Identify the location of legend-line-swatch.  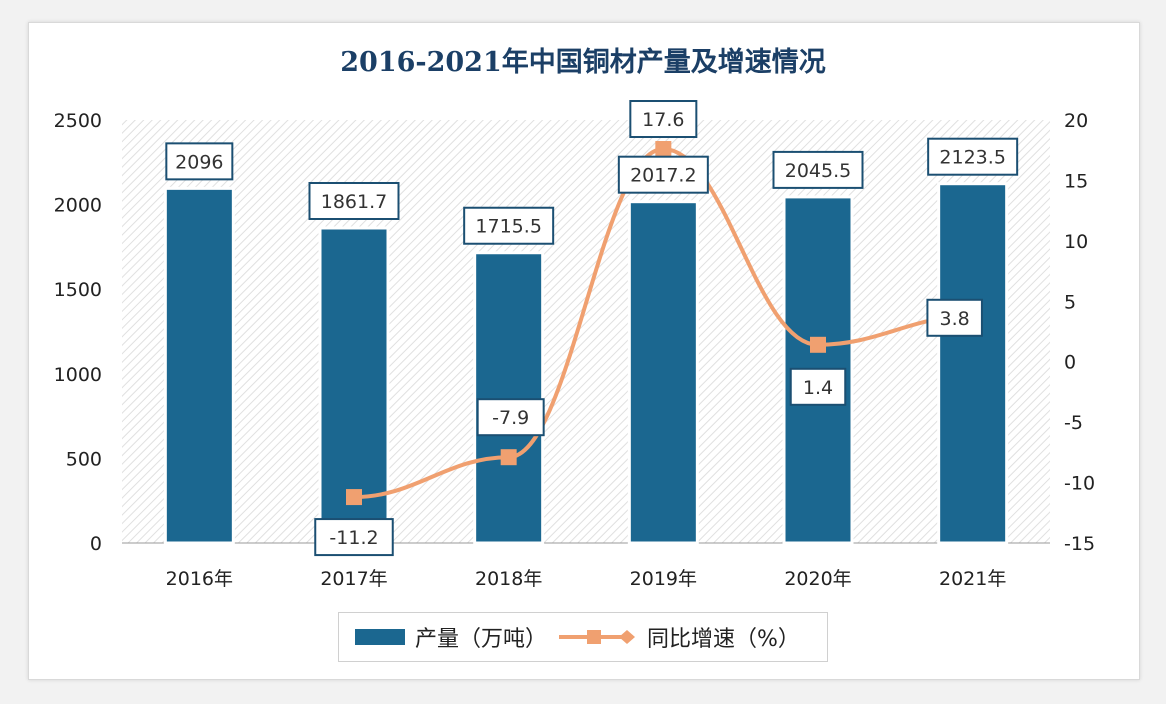
(597, 637).